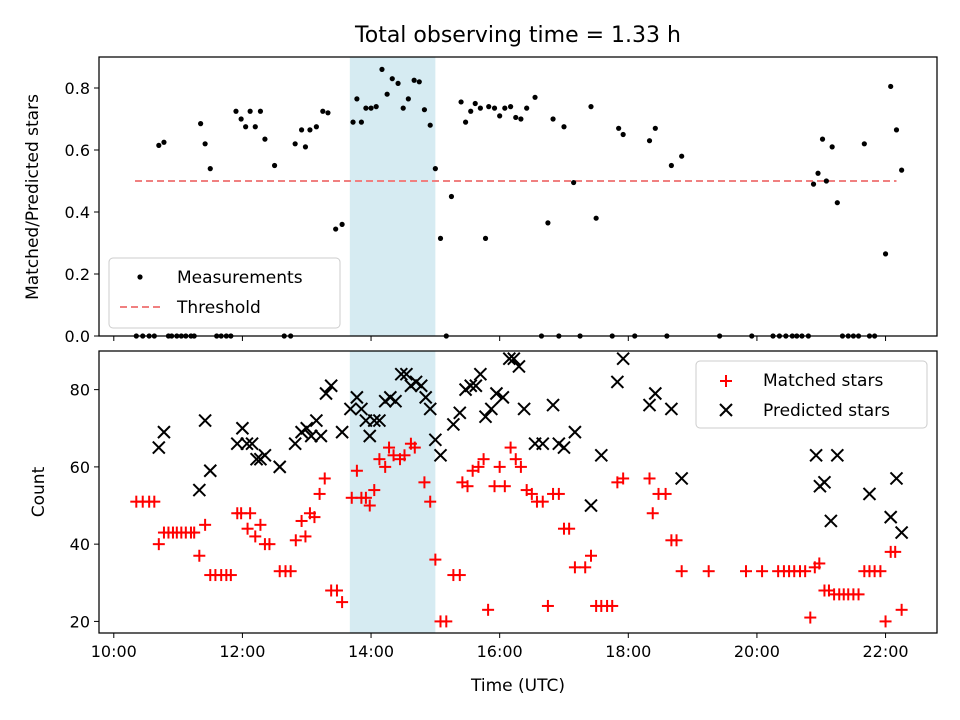 This screenshot has height=720, width=960. Describe the element at coordinates (80, 390) in the screenshot. I see `y-tick-label: 80` at that location.